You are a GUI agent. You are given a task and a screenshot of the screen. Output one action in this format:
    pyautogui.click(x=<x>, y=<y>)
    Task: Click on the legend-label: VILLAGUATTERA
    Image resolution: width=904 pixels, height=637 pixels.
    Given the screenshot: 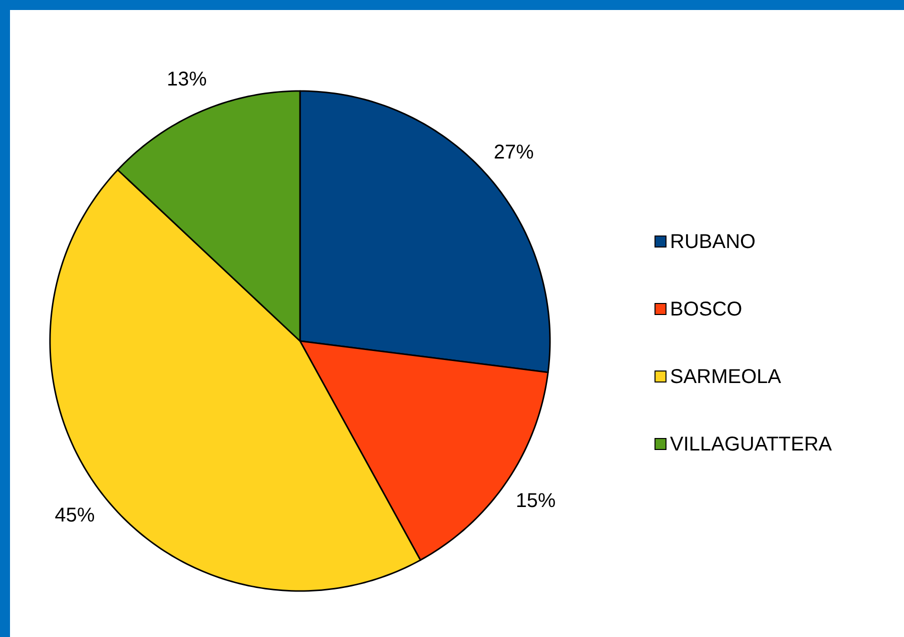 What is the action you would take?
    pyautogui.click(x=751, y=445)
    